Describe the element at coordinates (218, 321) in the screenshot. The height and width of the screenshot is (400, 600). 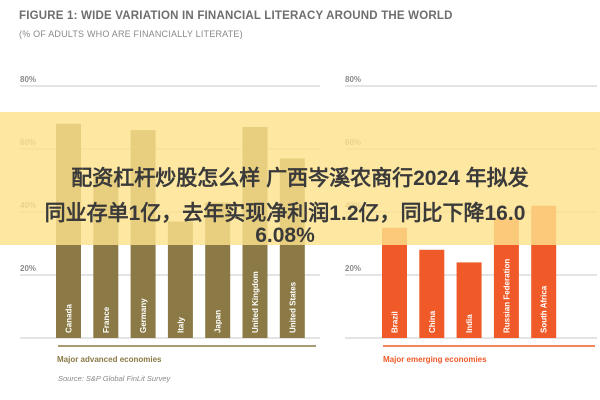
I see `major-advanced-economies-bar-label-japan: Japan` at that location.